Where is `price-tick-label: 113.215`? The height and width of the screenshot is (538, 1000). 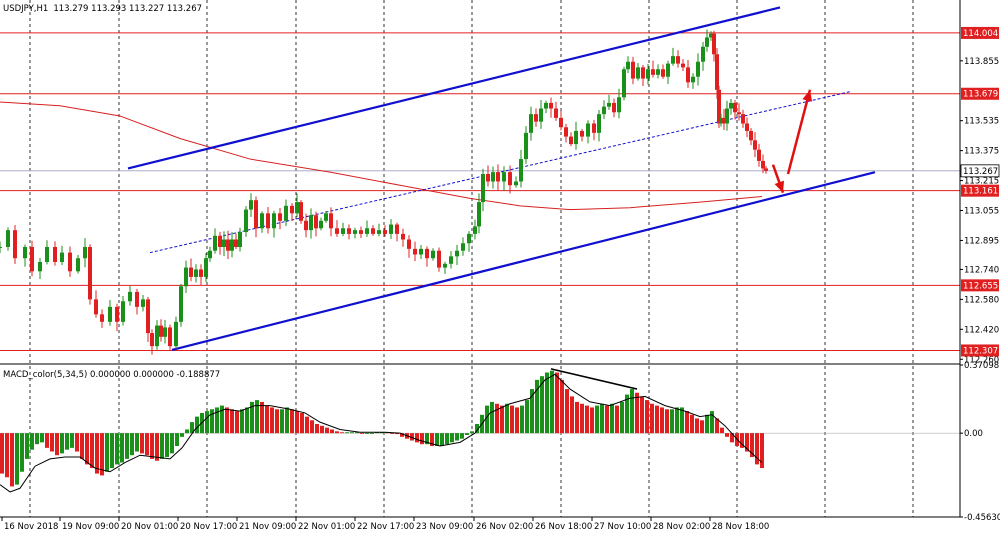 price-tick-label: 113.215 is located at coordinates (981, 182).